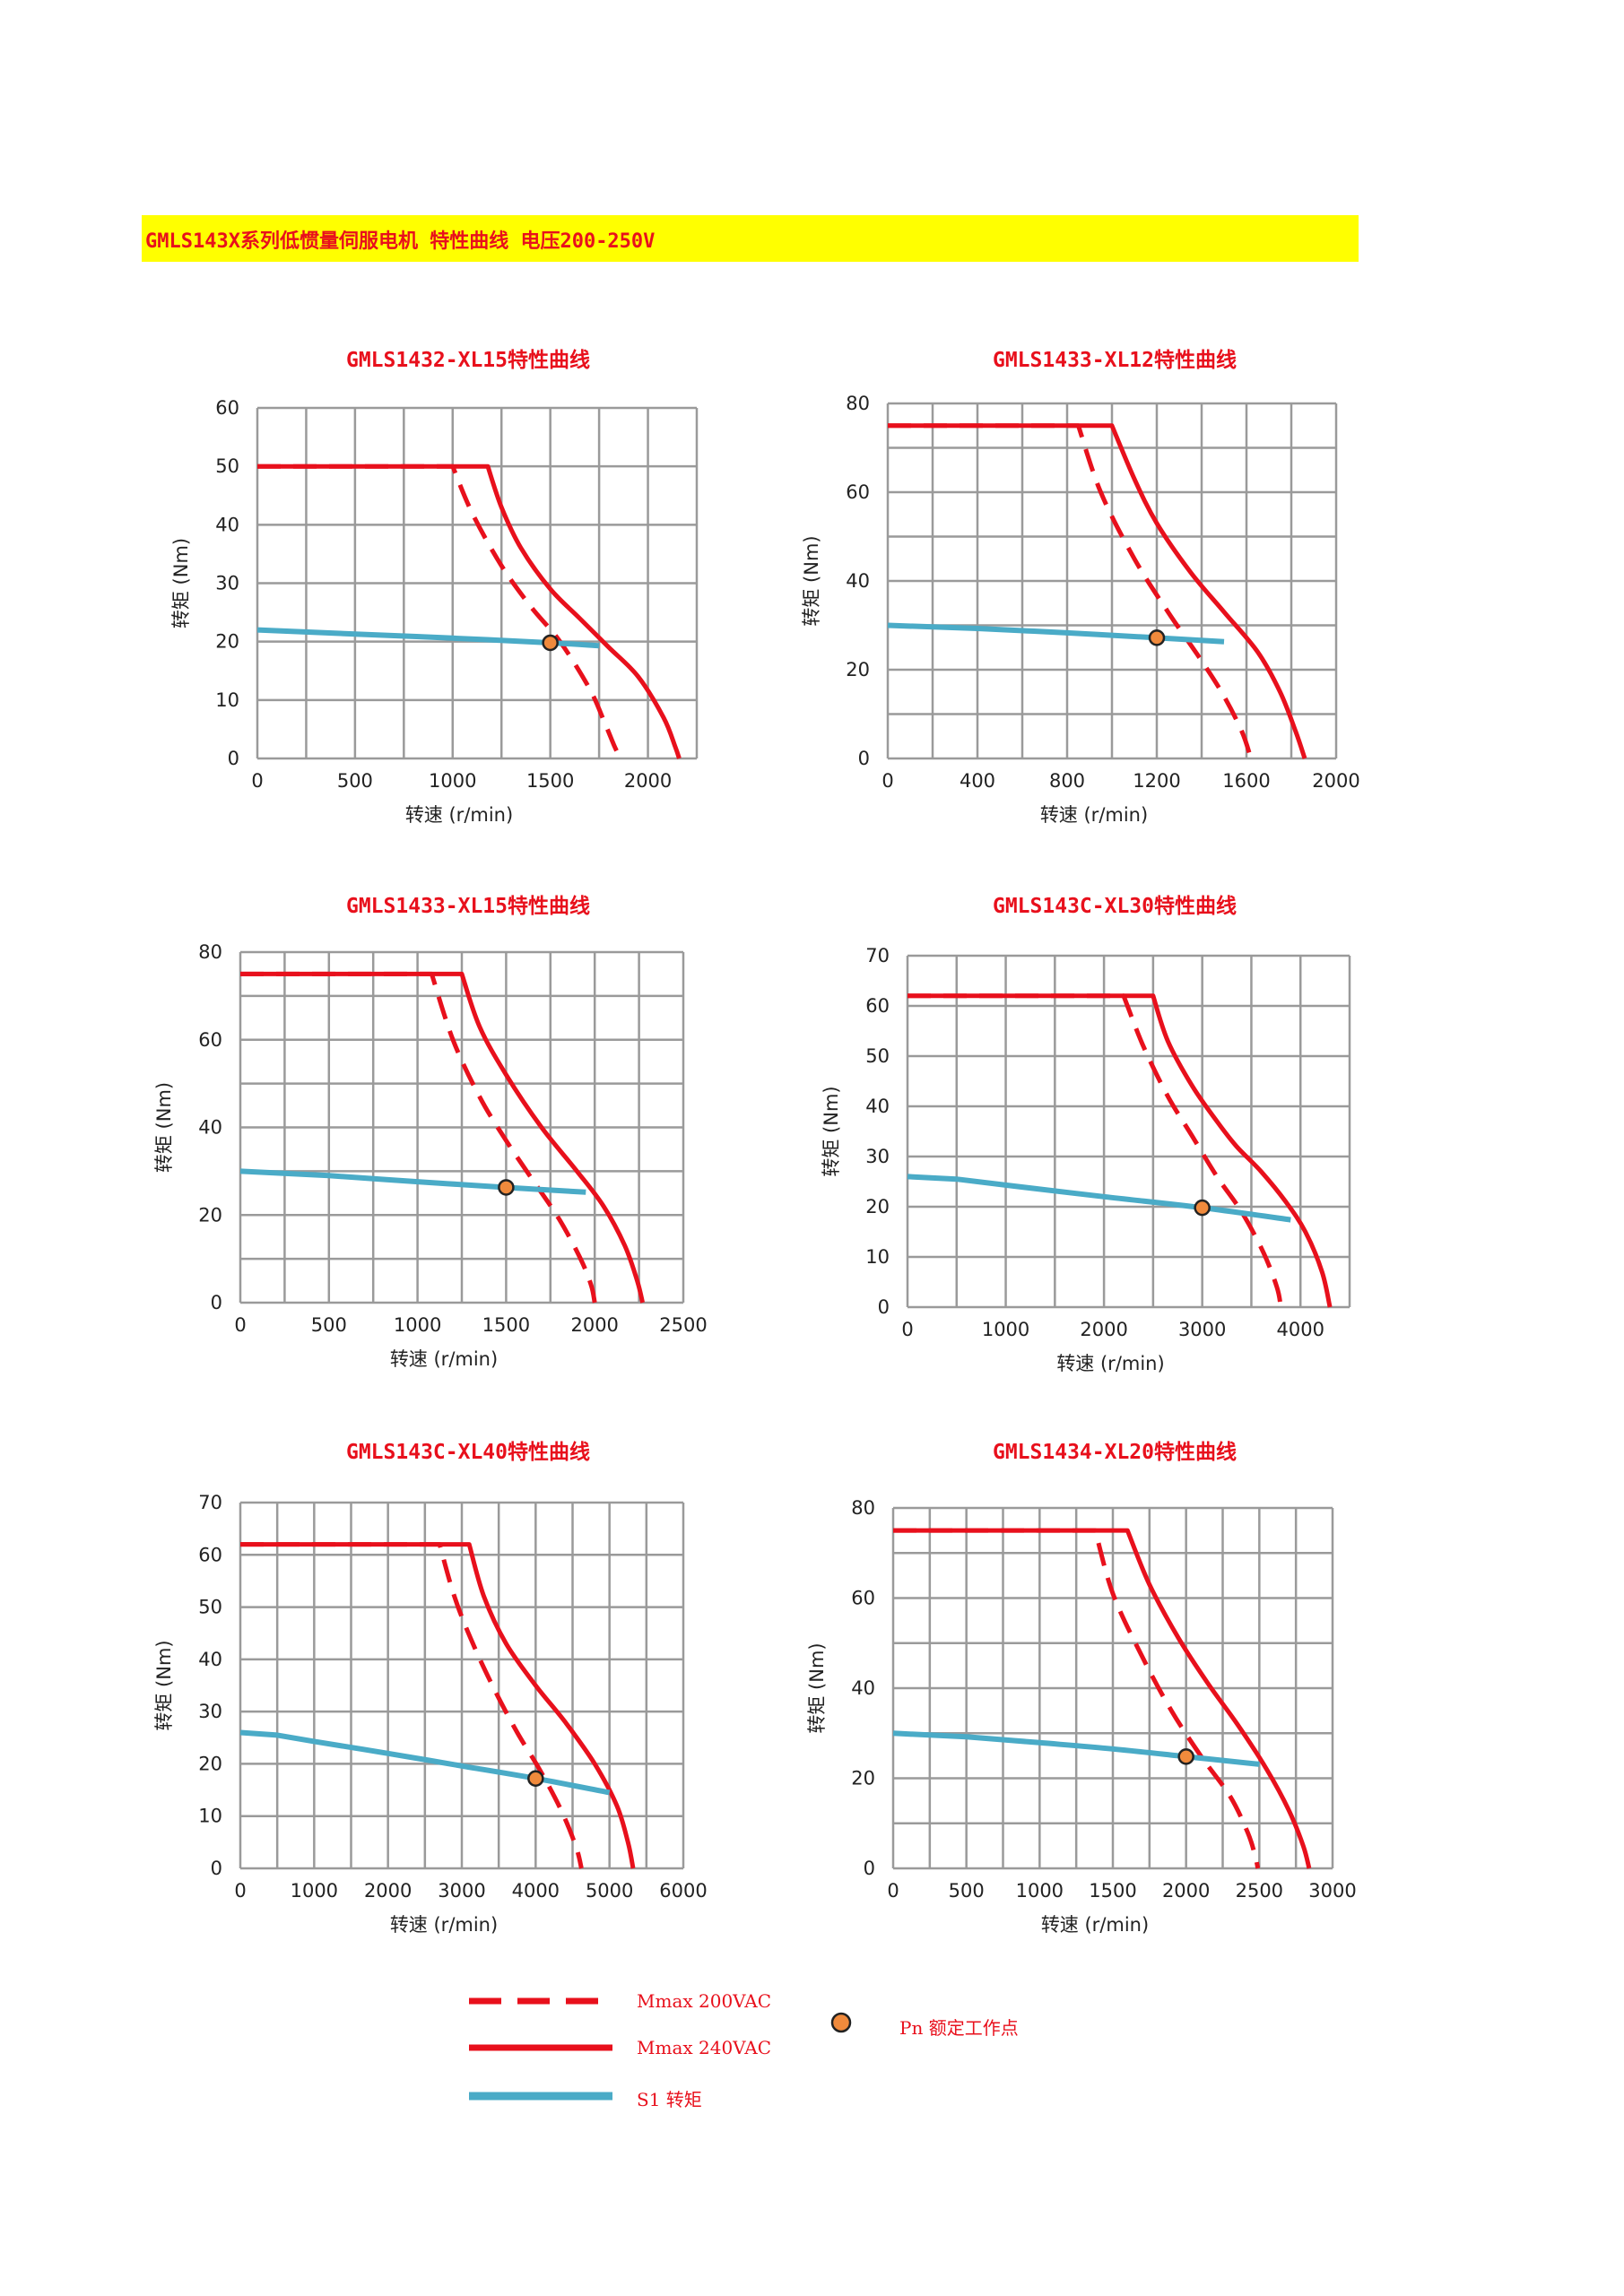  What do you see at coordinates (1156, 781) in the screenshot?
I see `x-tick-label: 1200` at bounding box center [1156, 781].